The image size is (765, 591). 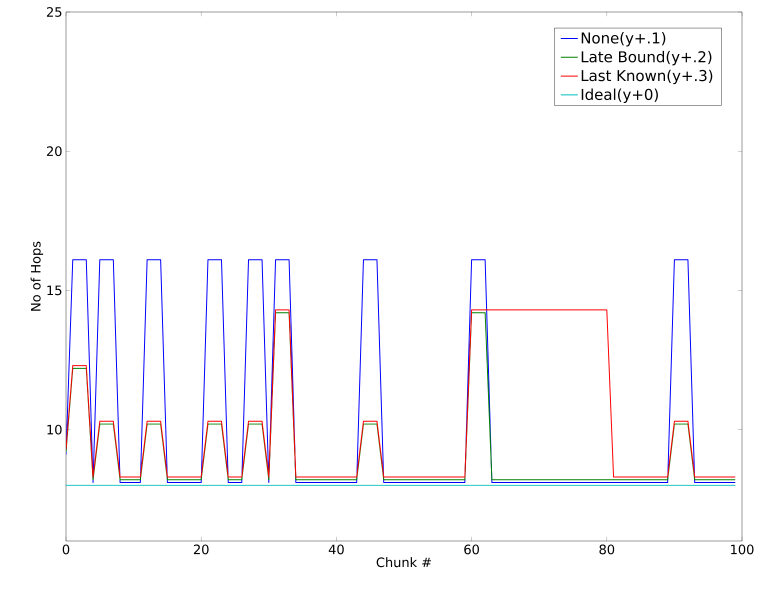 I want to click on x-tick-label: 20, so click(x=201, y=549).